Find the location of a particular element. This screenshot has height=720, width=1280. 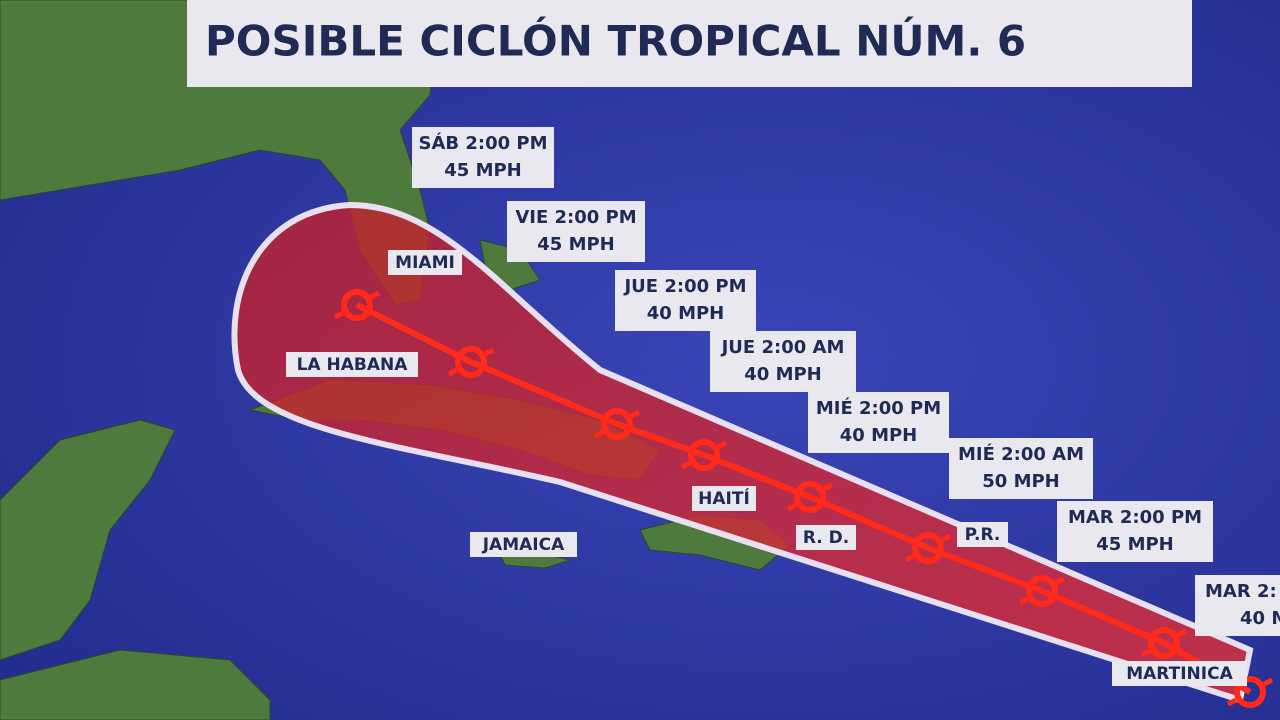

title: POSIBLE CICLÓN TROPICAL NÚM. 6 is located at coordinates (615, 41).